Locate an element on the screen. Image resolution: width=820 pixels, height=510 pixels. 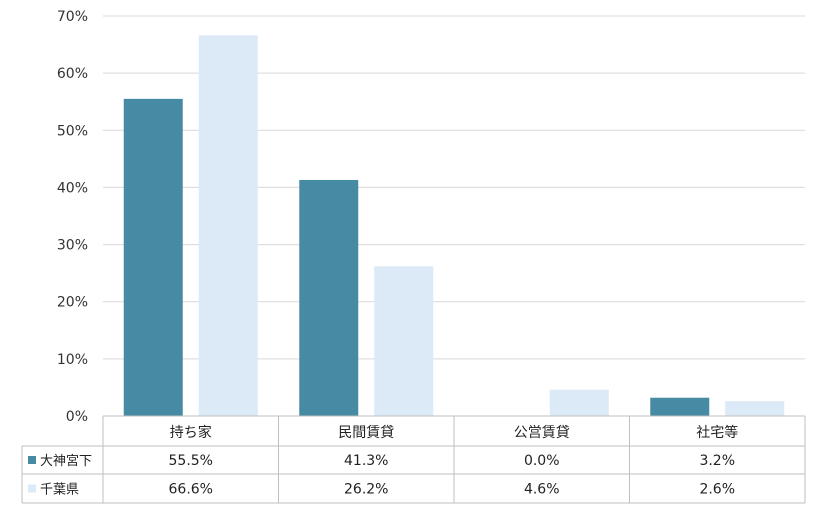
category-label: 民間賃貸 is located at coordinates (366, 433).